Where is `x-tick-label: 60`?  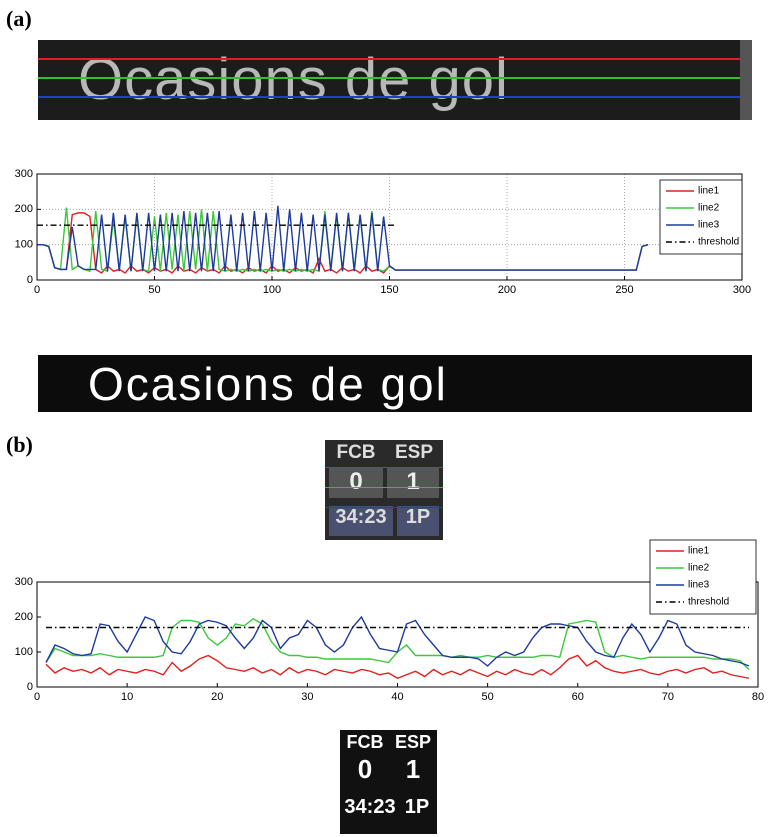 x-tick-label: 60 is located at coordinates (578, 697).